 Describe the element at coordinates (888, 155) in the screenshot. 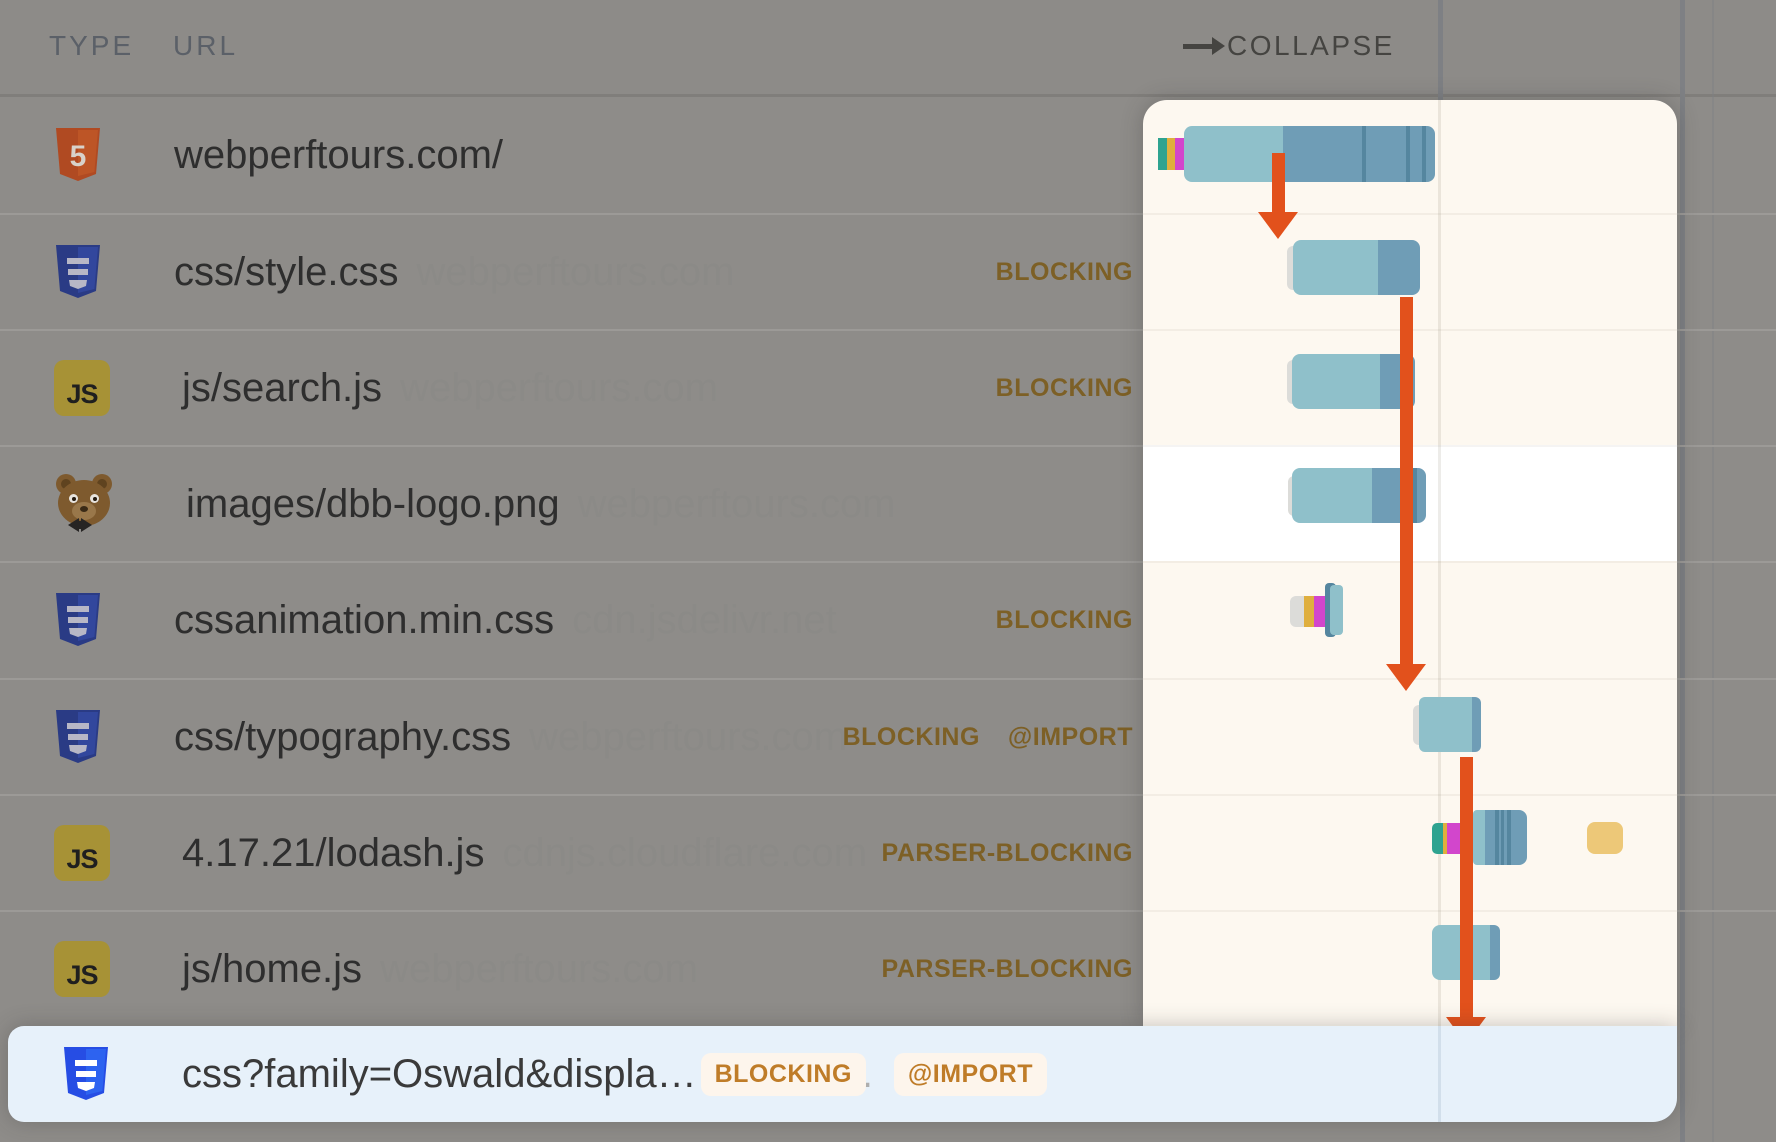

I see `request-row-document: 5 webperftours.com/` at that location.